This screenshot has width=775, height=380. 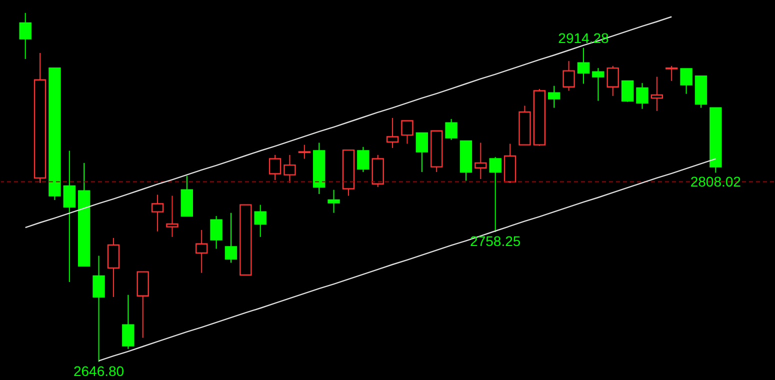 What do you see at coordinates (495, 241) in the screenshot?
I see `annotation: 2758.25` at bounding box center [495, 241].